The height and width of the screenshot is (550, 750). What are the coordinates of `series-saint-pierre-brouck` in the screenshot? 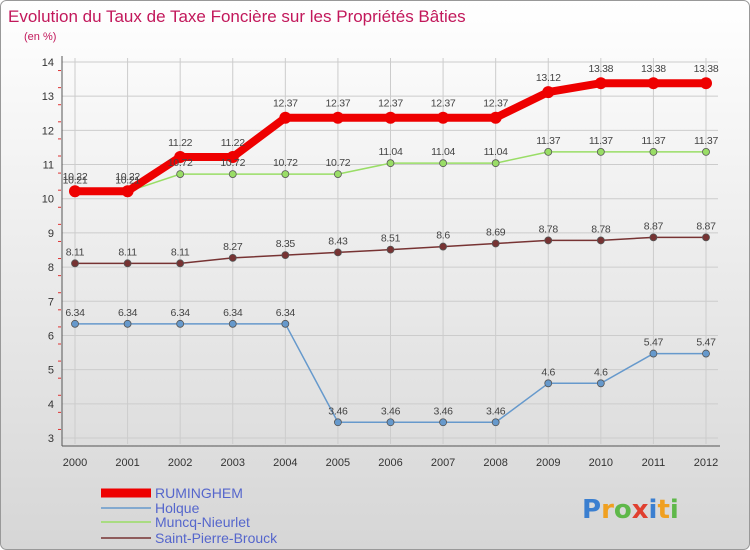 It's located at (390, 250).